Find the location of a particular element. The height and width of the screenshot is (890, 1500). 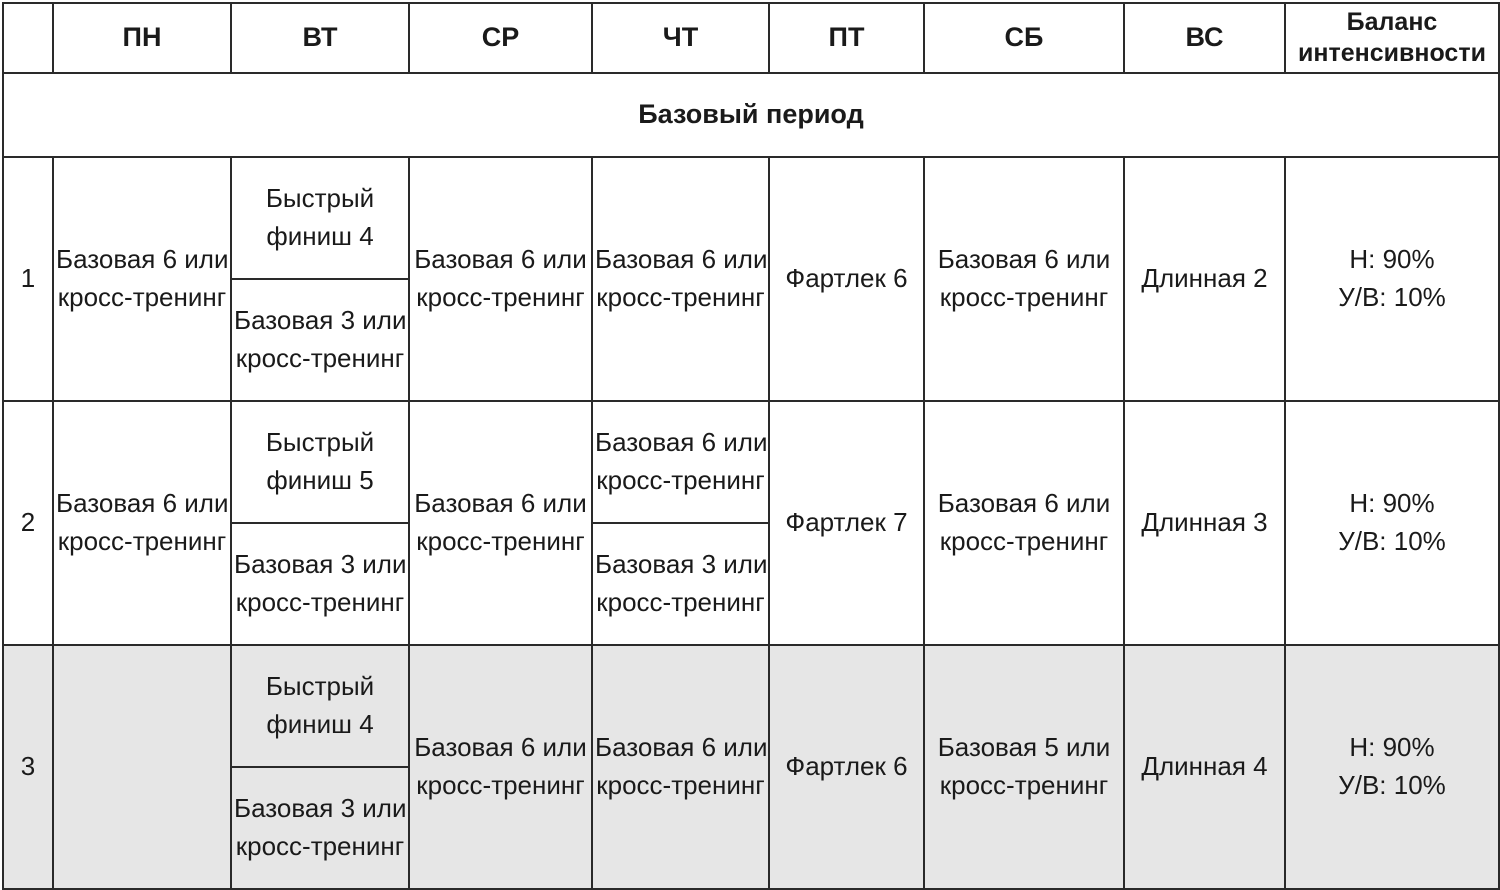

sun-cell: Длинная 4 is located at coordinates (1204, 767).